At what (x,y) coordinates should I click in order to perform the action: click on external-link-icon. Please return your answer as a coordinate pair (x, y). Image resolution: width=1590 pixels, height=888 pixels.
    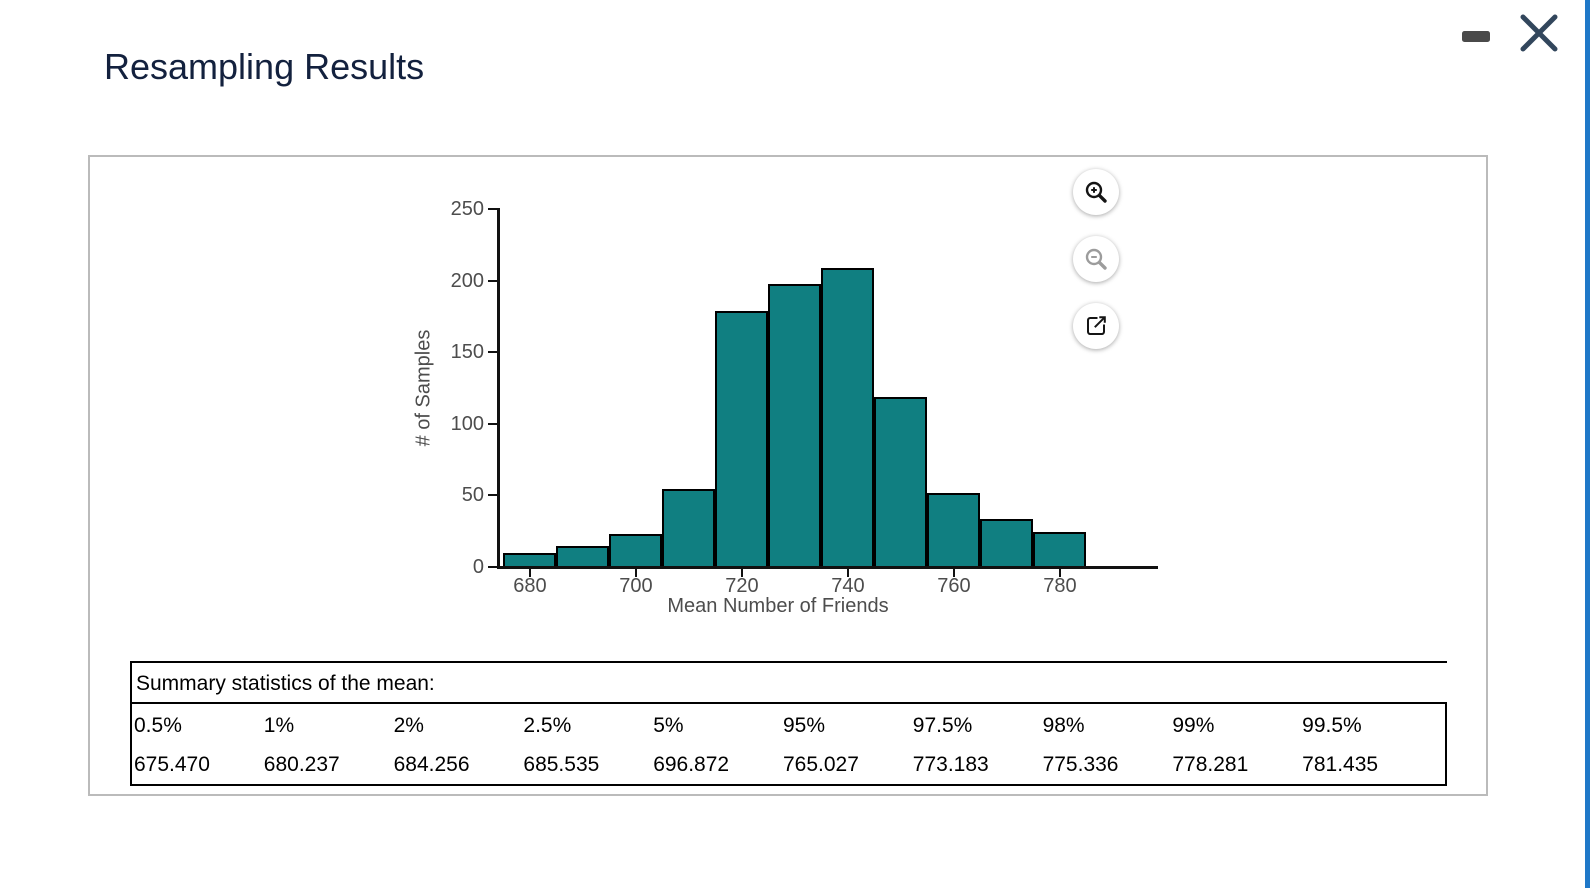
    Looking at the image, I should click on (1096, 325).